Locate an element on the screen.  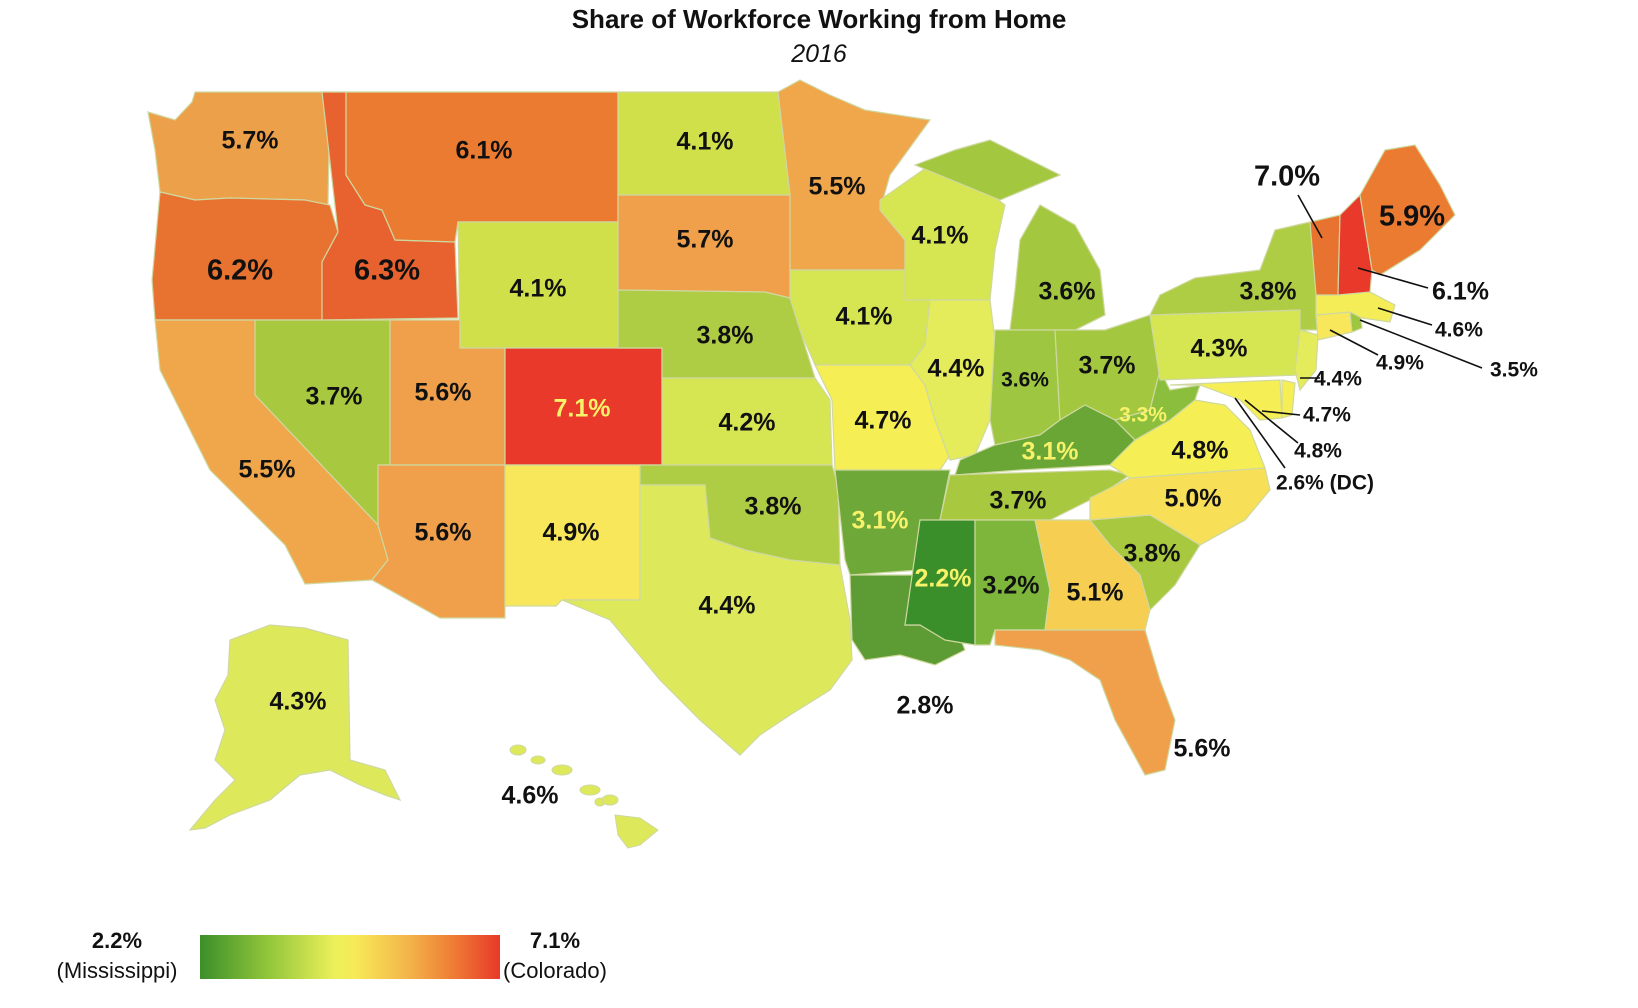
map-title: Share of Workforce Working from Home is located at coordinates (819, 19).